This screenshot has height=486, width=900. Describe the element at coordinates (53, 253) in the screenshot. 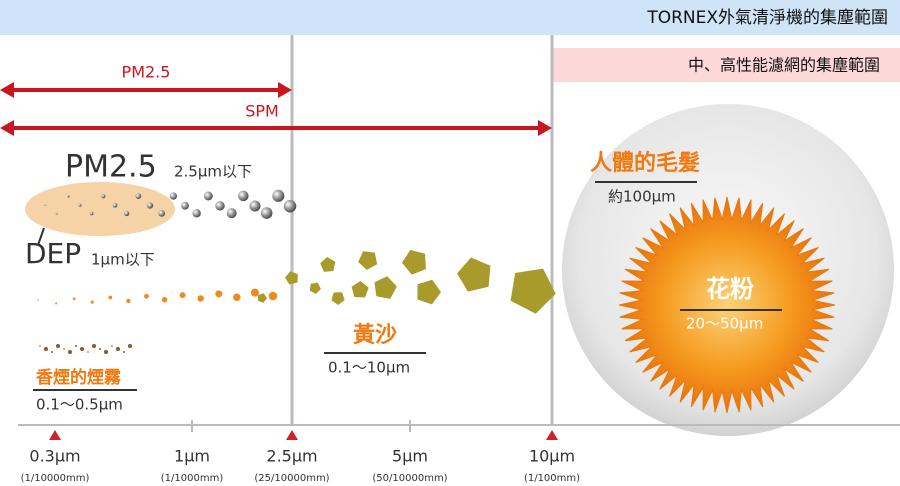

I see `particle-name: DEP` at that location.